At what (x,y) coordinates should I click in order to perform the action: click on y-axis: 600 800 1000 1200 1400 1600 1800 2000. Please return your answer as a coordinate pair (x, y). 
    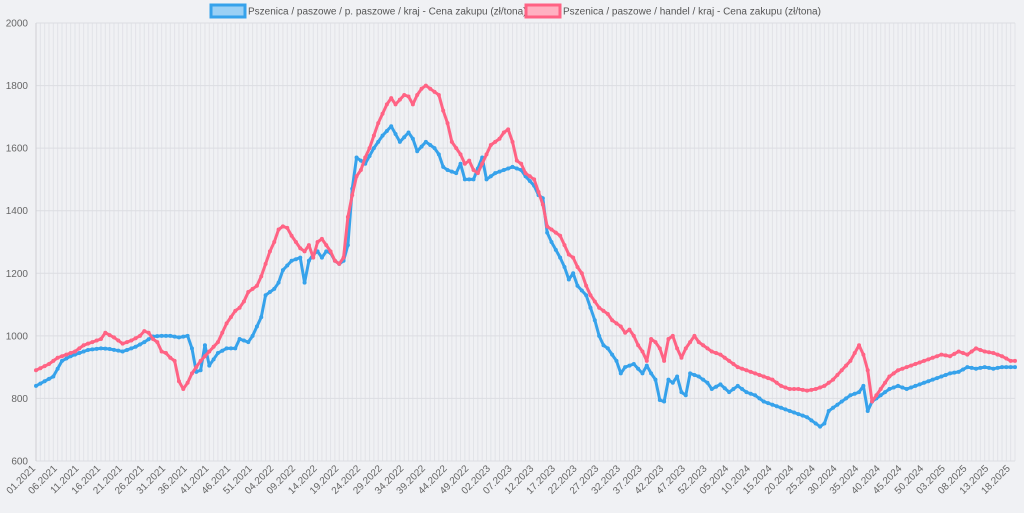
    Looking at the image, I should click on (17, 243).